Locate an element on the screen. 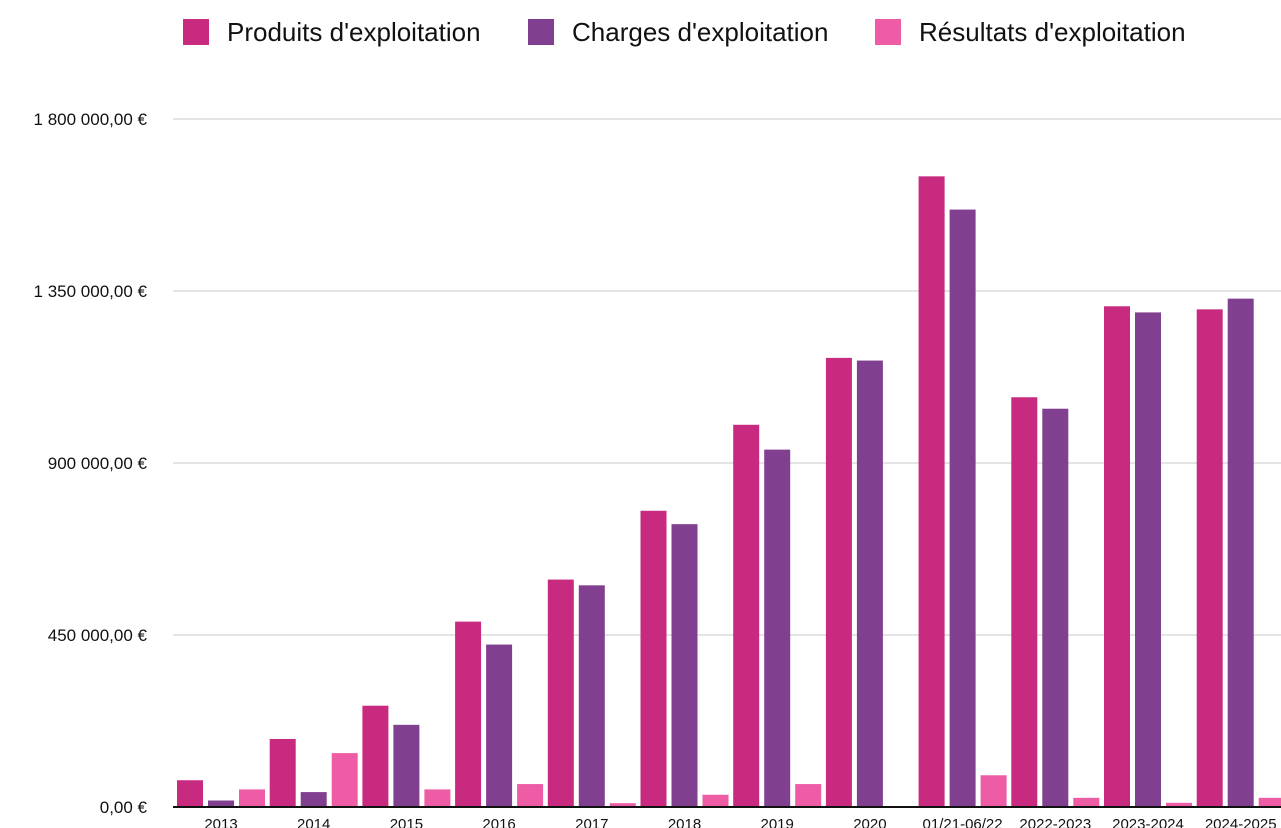 The width and height of the screenshot is (1281, 828). bar-charges-d-exploitation-2022-2023 is located at coordinates (1055, 607).